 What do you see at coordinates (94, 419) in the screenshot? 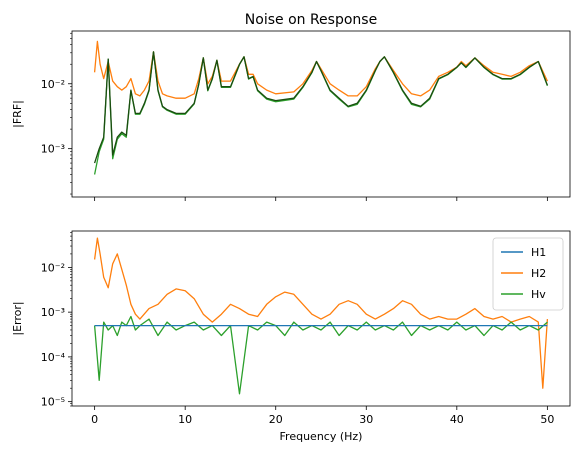
I see `x-tick-label: 0` at bounding box center [94, 419].